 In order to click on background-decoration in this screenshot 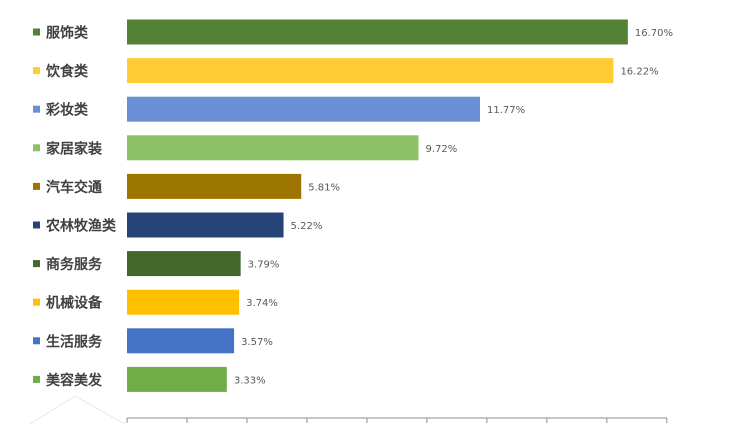, I will do `click(77, 410)`.